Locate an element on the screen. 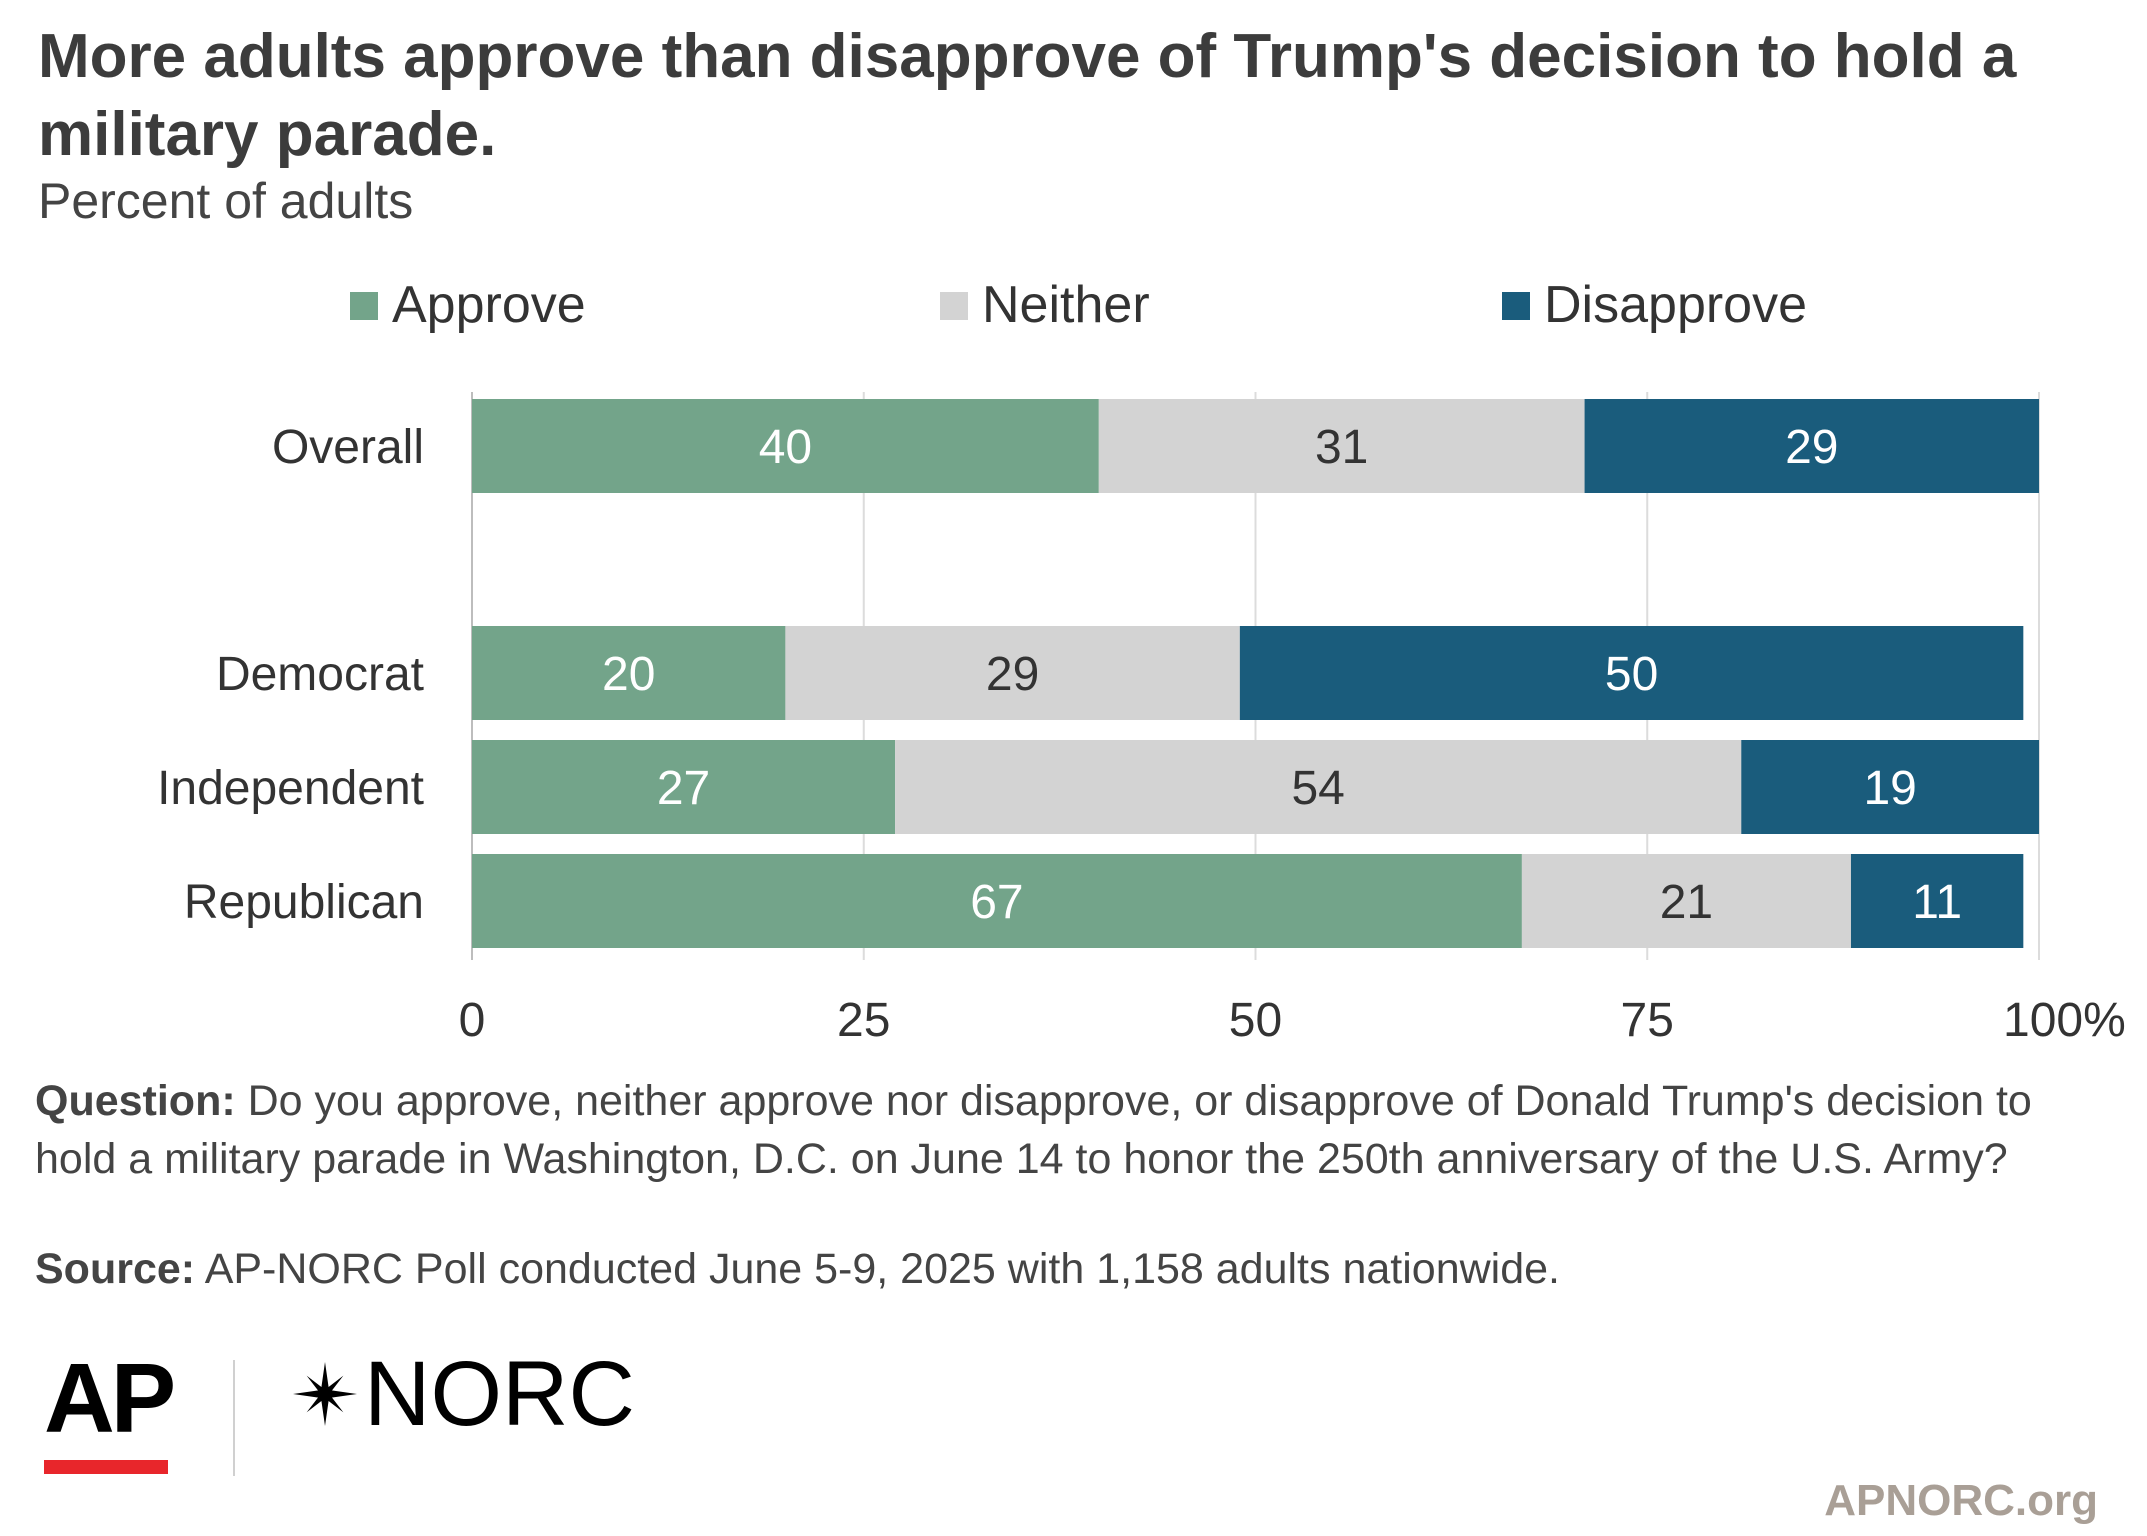 This screenshot has height=1536, width=2147. bar-republican-disapprove is located at coordinates (1937, 901).